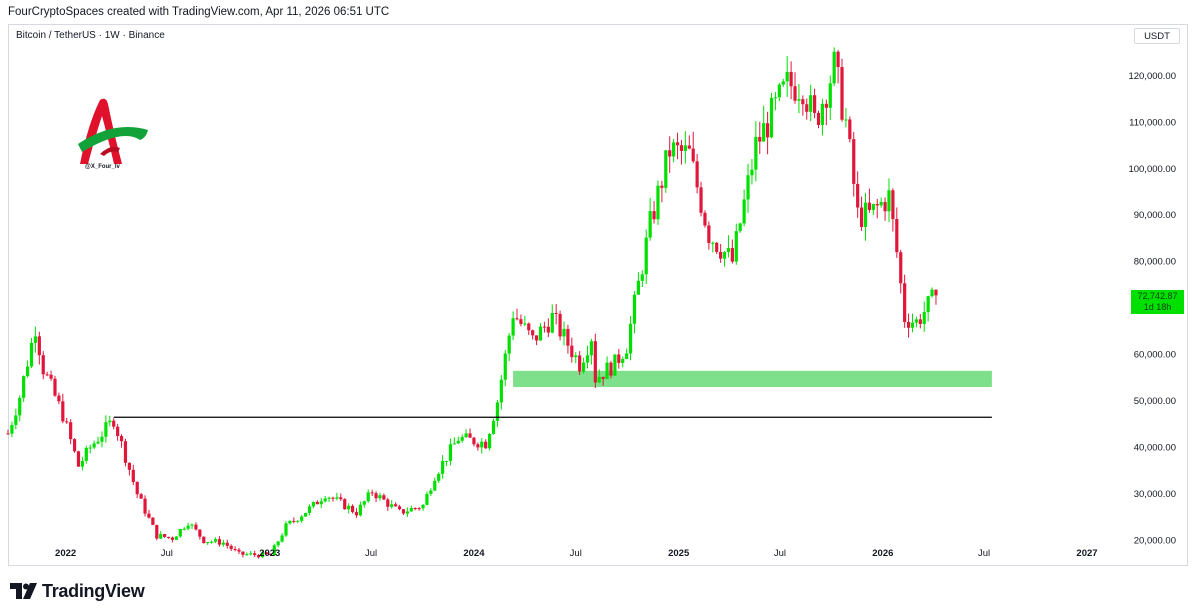  I want to click on time-tick-label: 2025, so click(679, 553).